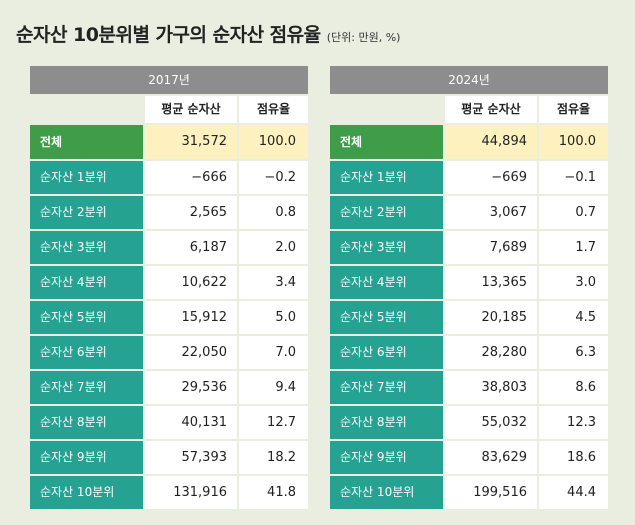 Image resolution: width=635 pixels, height=525 pixels. I want to click on avg-net-assets-cell: 13,365, so click(491, 282).